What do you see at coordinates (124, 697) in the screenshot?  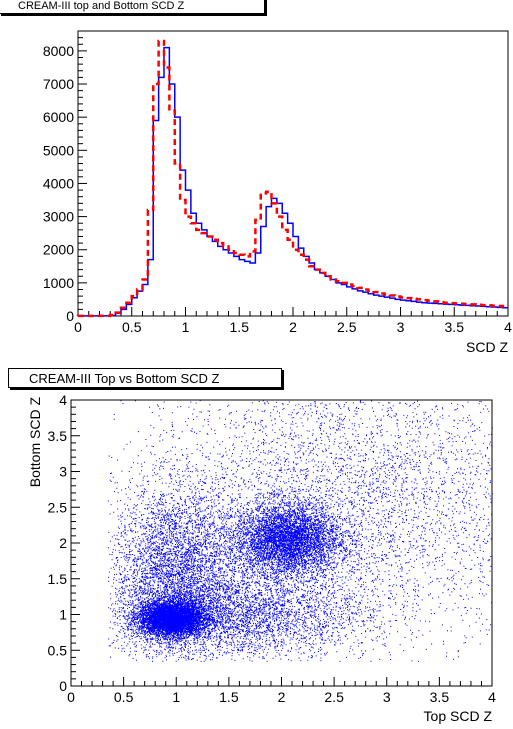 I see `scatter-x-tick-label: 0.5` at bounding box center [124, 697].